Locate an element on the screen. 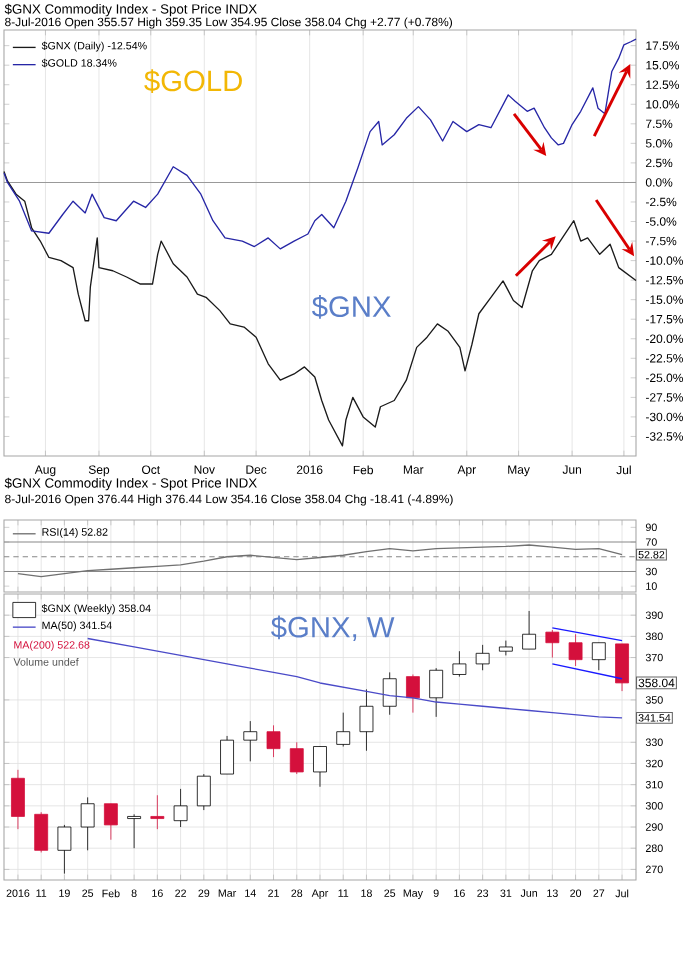 The image size is (698, 960). annotation: $GNX is located at coordinates (351, 307).